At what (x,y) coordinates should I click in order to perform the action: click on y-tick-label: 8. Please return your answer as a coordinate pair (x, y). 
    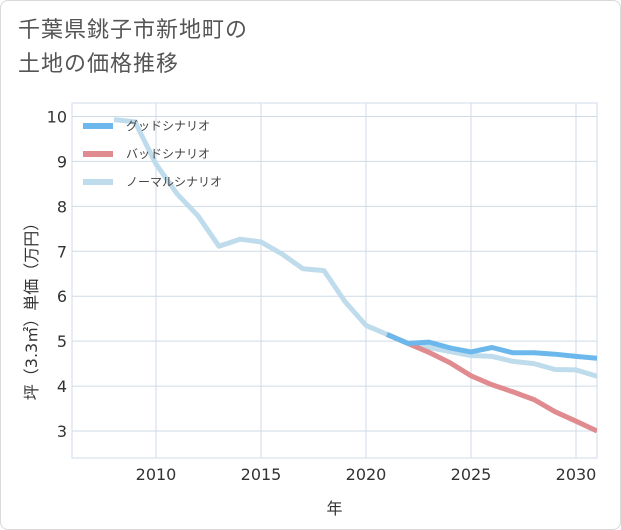
    Looking at the image, I should click on (62, 206).